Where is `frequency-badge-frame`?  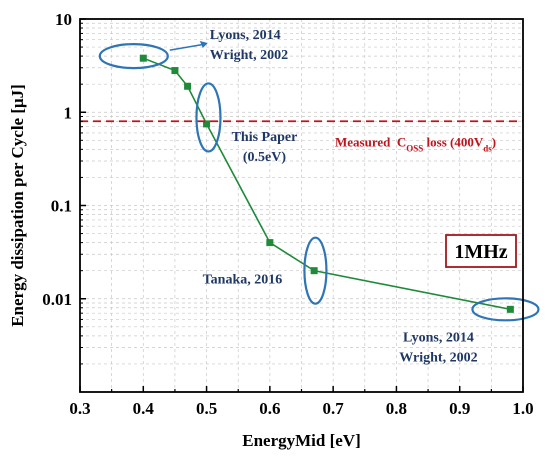
frequency-badge-frame is located at coordinates (481, 251).